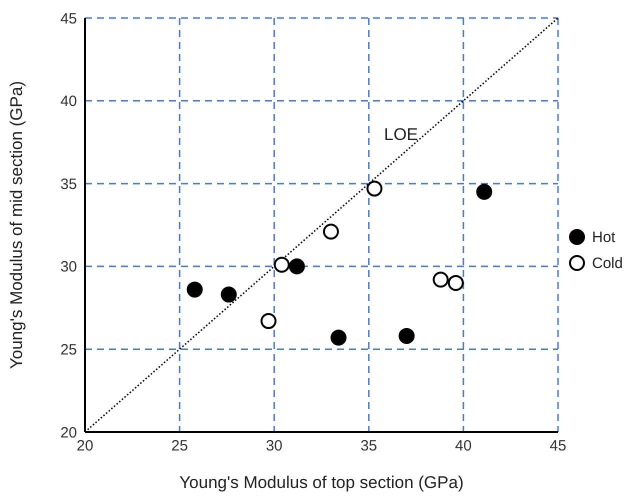  What do you see at coordinates (401, 134) in the screenshot?
I see `annotation: LOE` at bounding box center [401, 134].